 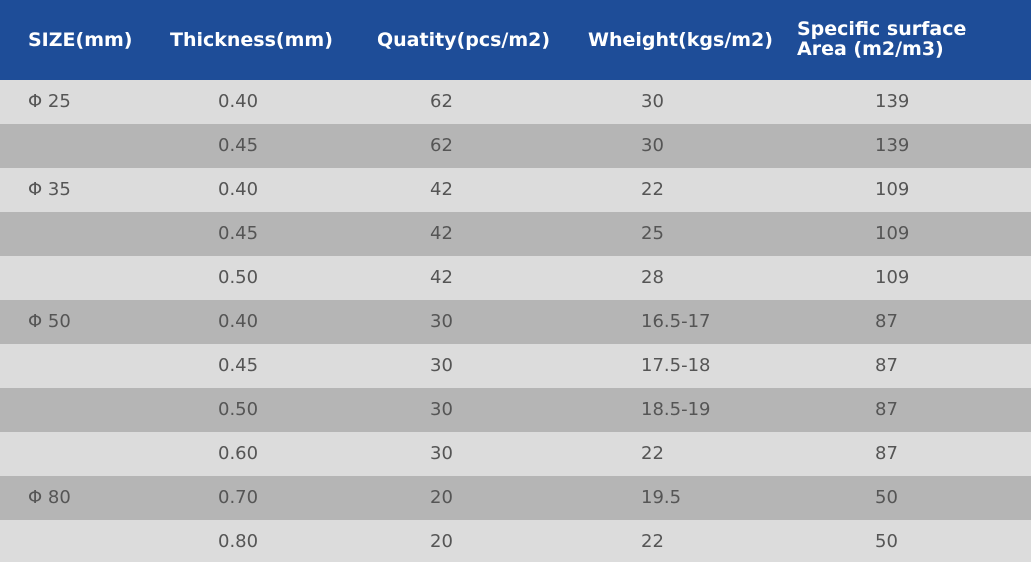 What do you see at coordinates (49, 497) in the screenshot?
I see `table-cell: Φ 80` at bounding box center [49, 497].